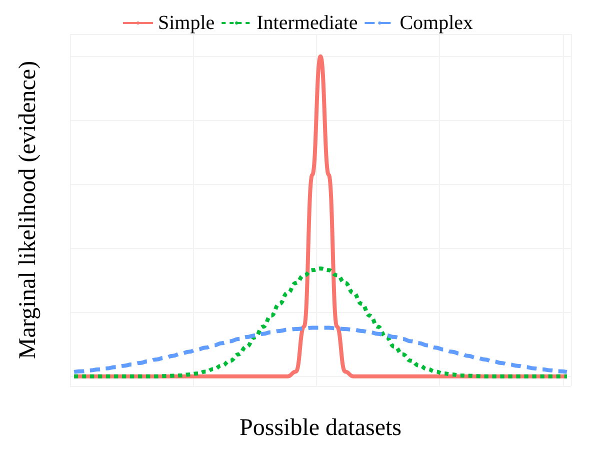 This screenshot has height=453, width=595. Describe the element at coordinates (437, 23) in the screenshot. I see `legend-label: Complex` at that location.